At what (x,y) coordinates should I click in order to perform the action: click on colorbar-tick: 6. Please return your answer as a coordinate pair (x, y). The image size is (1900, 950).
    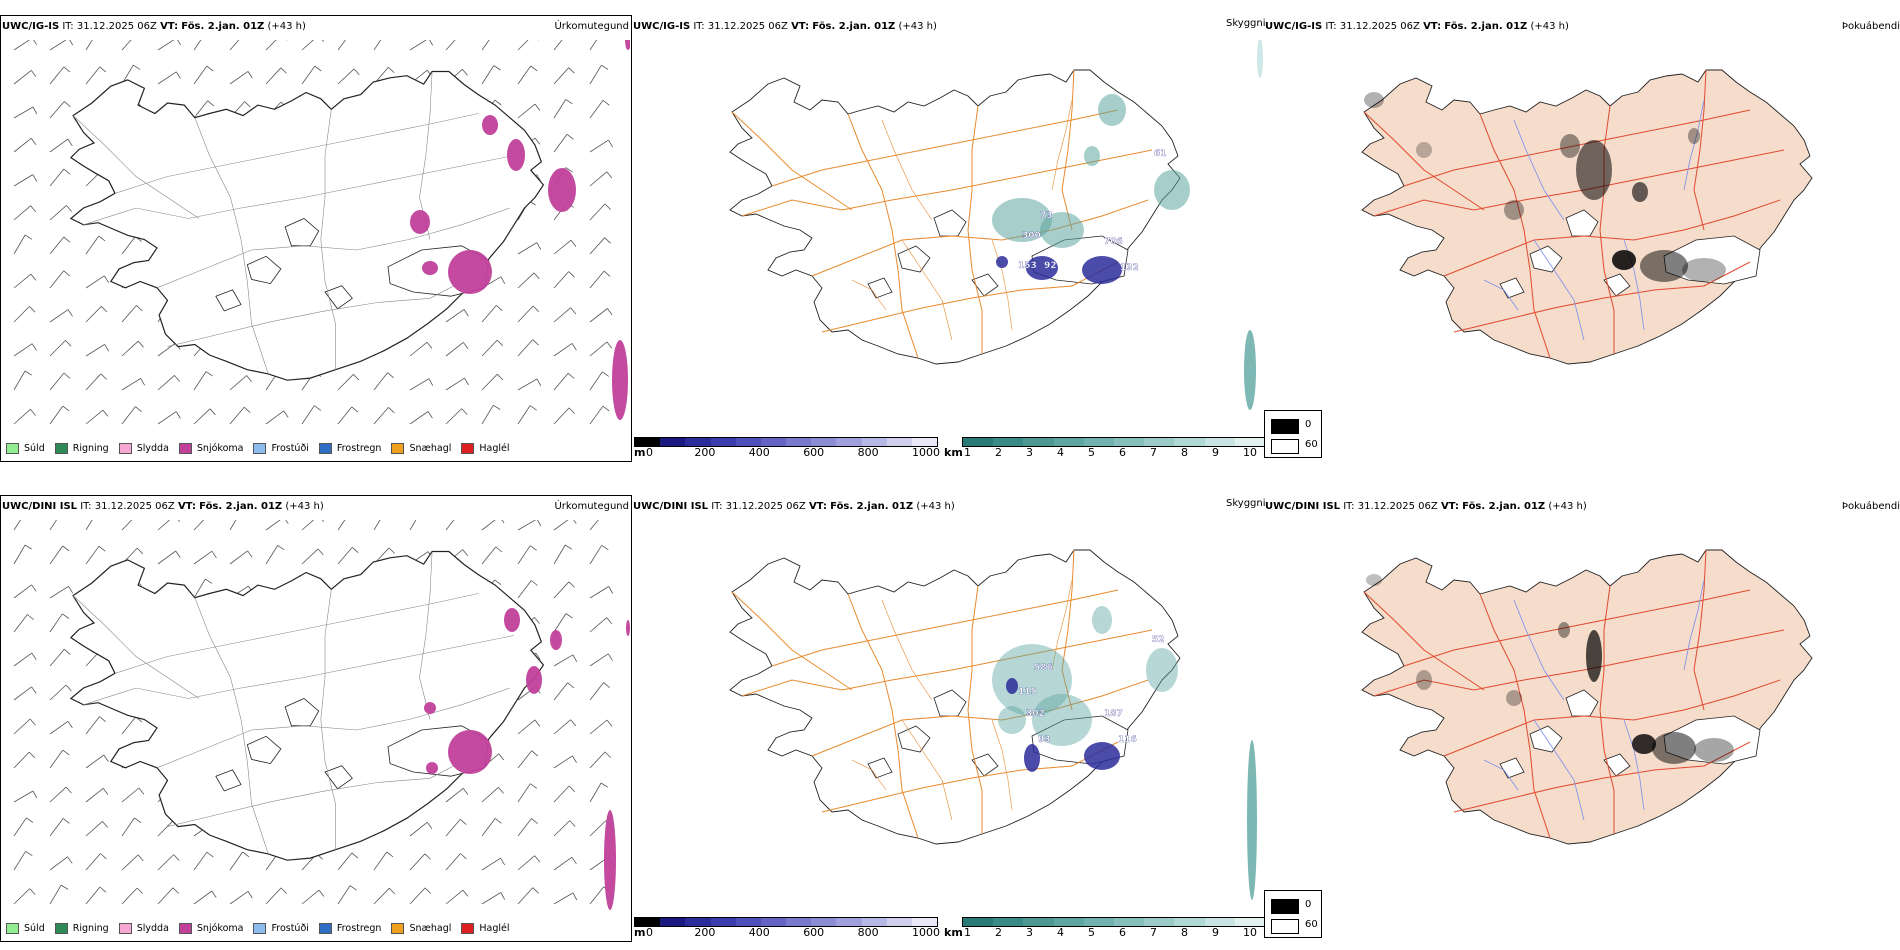
    Looking at the image, I should click on (1122, 452).